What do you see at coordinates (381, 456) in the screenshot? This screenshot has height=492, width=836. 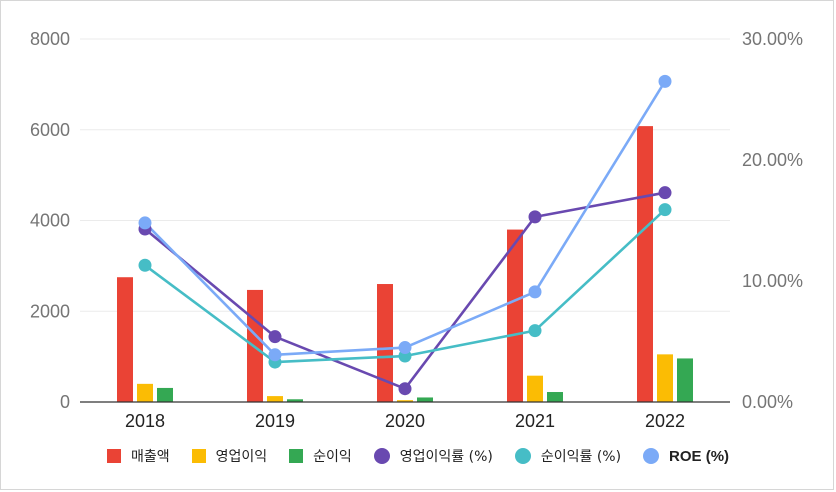 I see `legend-swatch-operating-margin` at bounding box center [381, 456].